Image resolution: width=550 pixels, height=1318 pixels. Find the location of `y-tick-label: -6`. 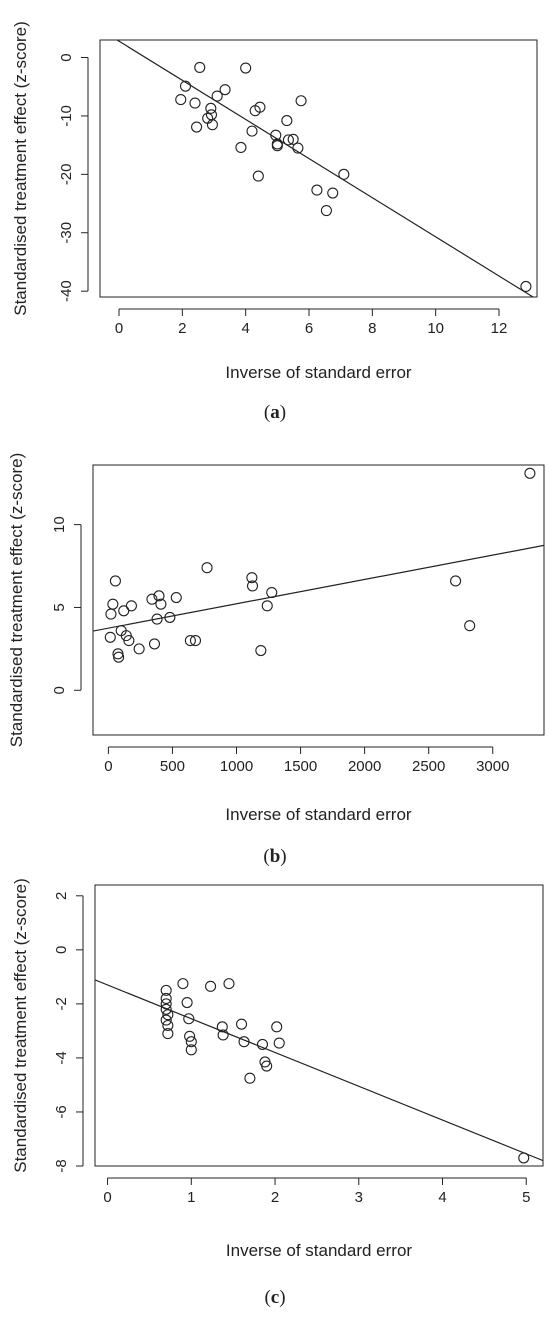

y-tick-label: -6 is located at coordinates (61, 1111).